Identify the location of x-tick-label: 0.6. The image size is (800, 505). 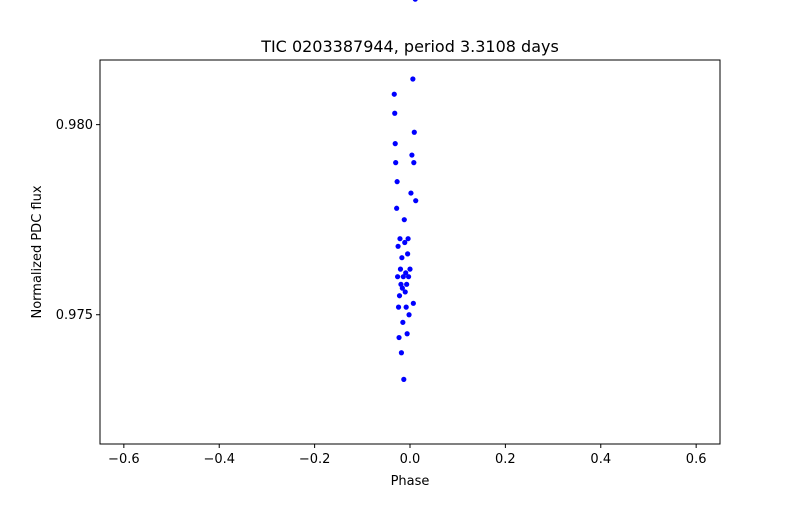
(696, 459).